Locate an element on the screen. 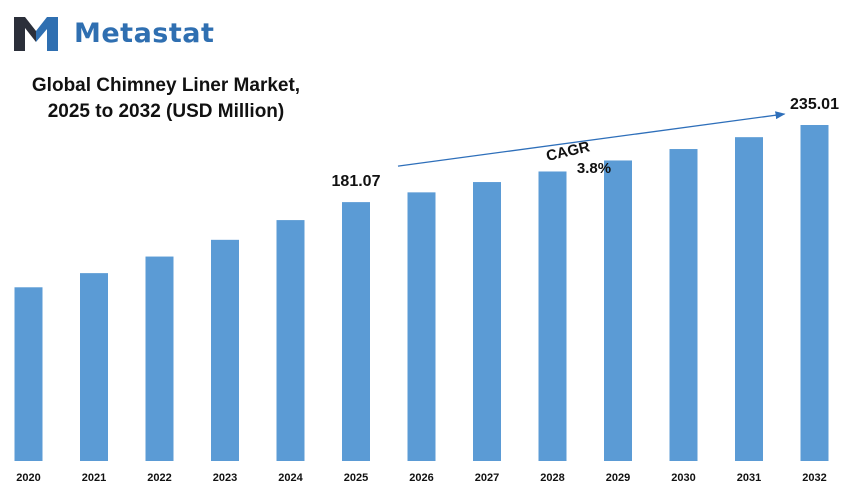  x-tick-label-2021: 2021 is located at coordinates (94, 478).